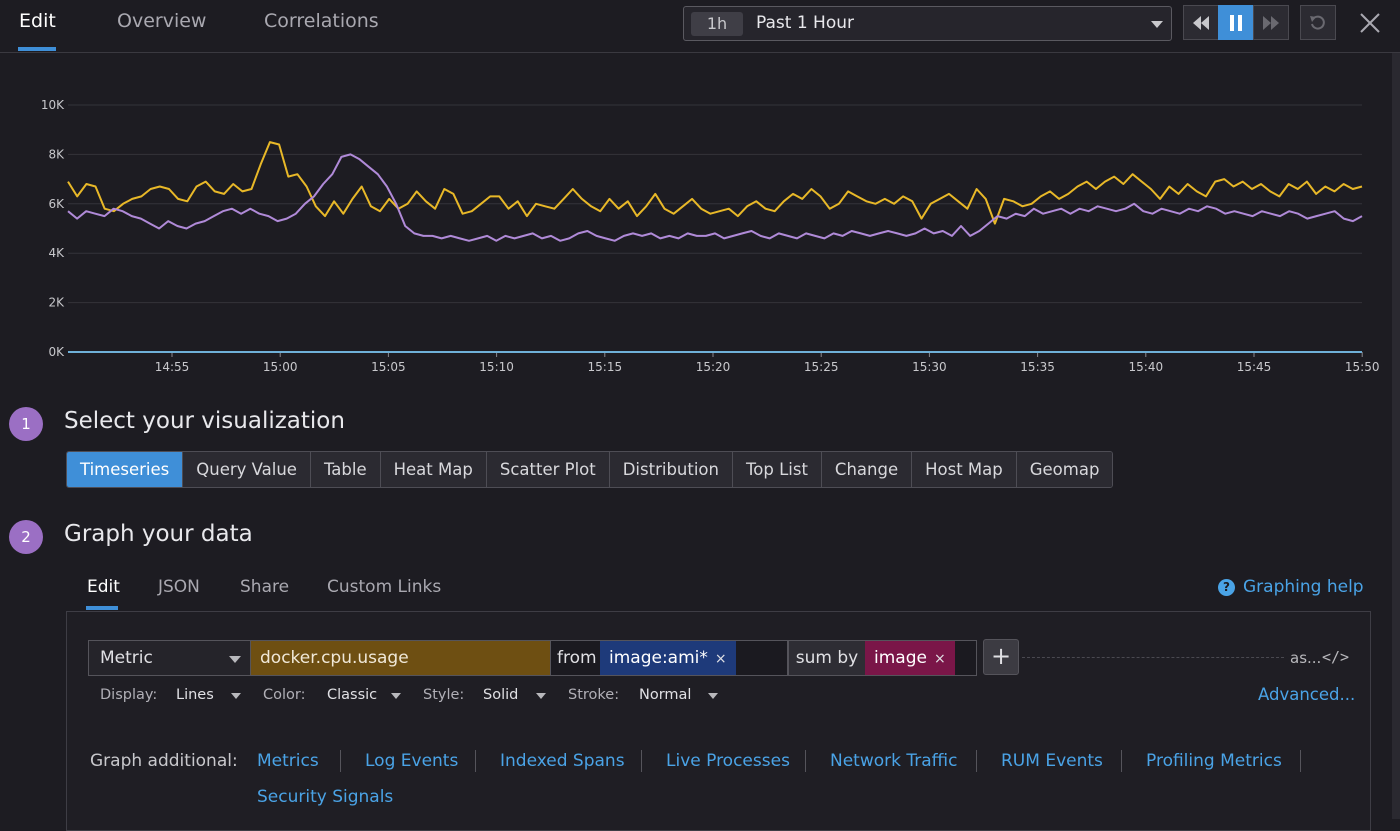 The image size is (1400, 831). Describe the element at coordinates (1396, 436) in the screenshot. I see `scrollbar` at that location.